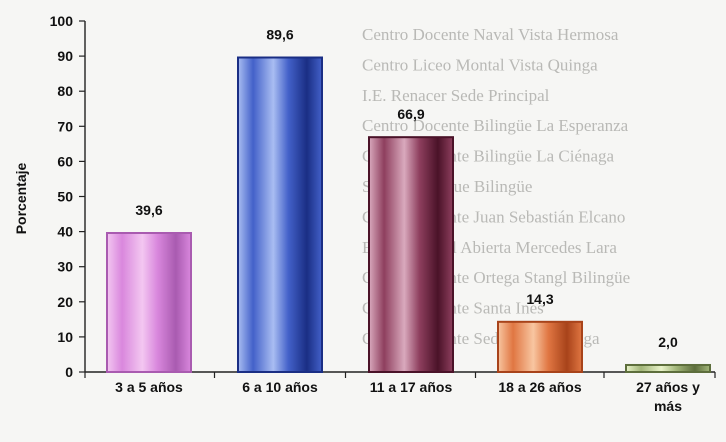  What do you see at coordinates (668, 406) in the screenshot?
I see `category-label: más` at bounding box center [668, 406].